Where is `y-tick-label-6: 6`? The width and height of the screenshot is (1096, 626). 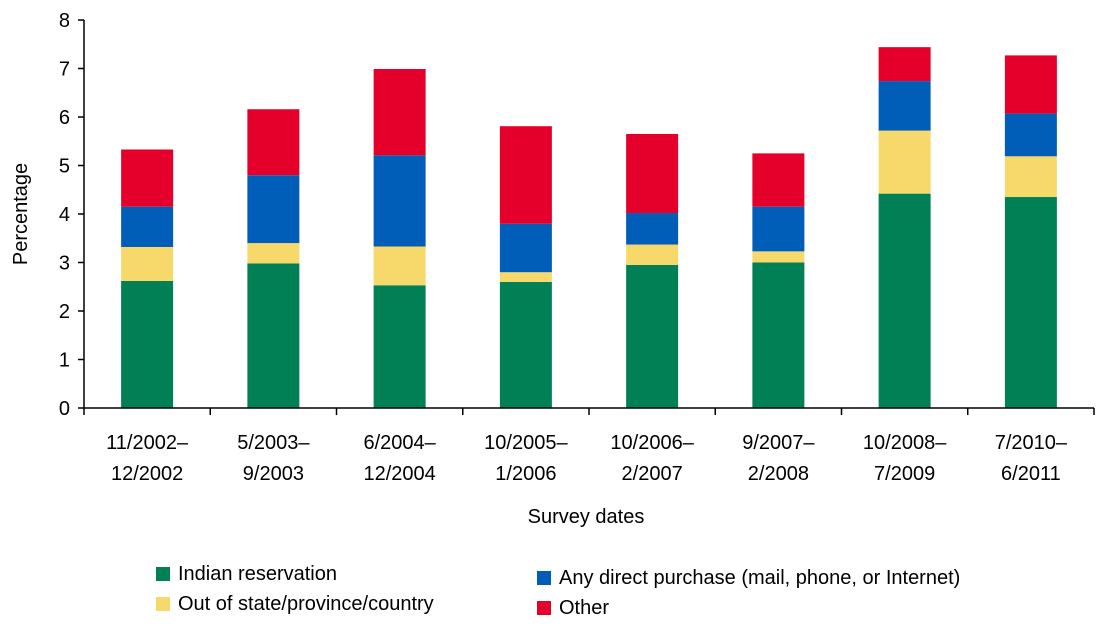
y-tick-label-6: 6 is located at coordinates (64, 118).